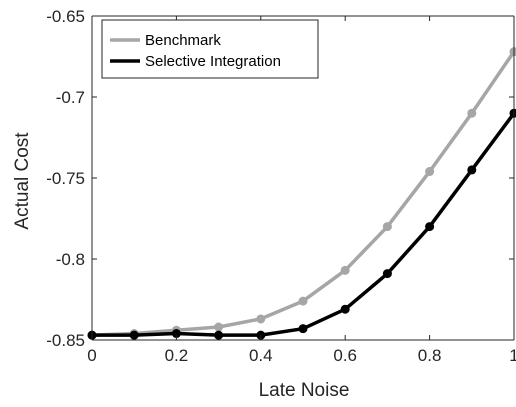 This screenshot has width=516, height=407. I want to click on x-tick-label: 1, so click(512, 355).